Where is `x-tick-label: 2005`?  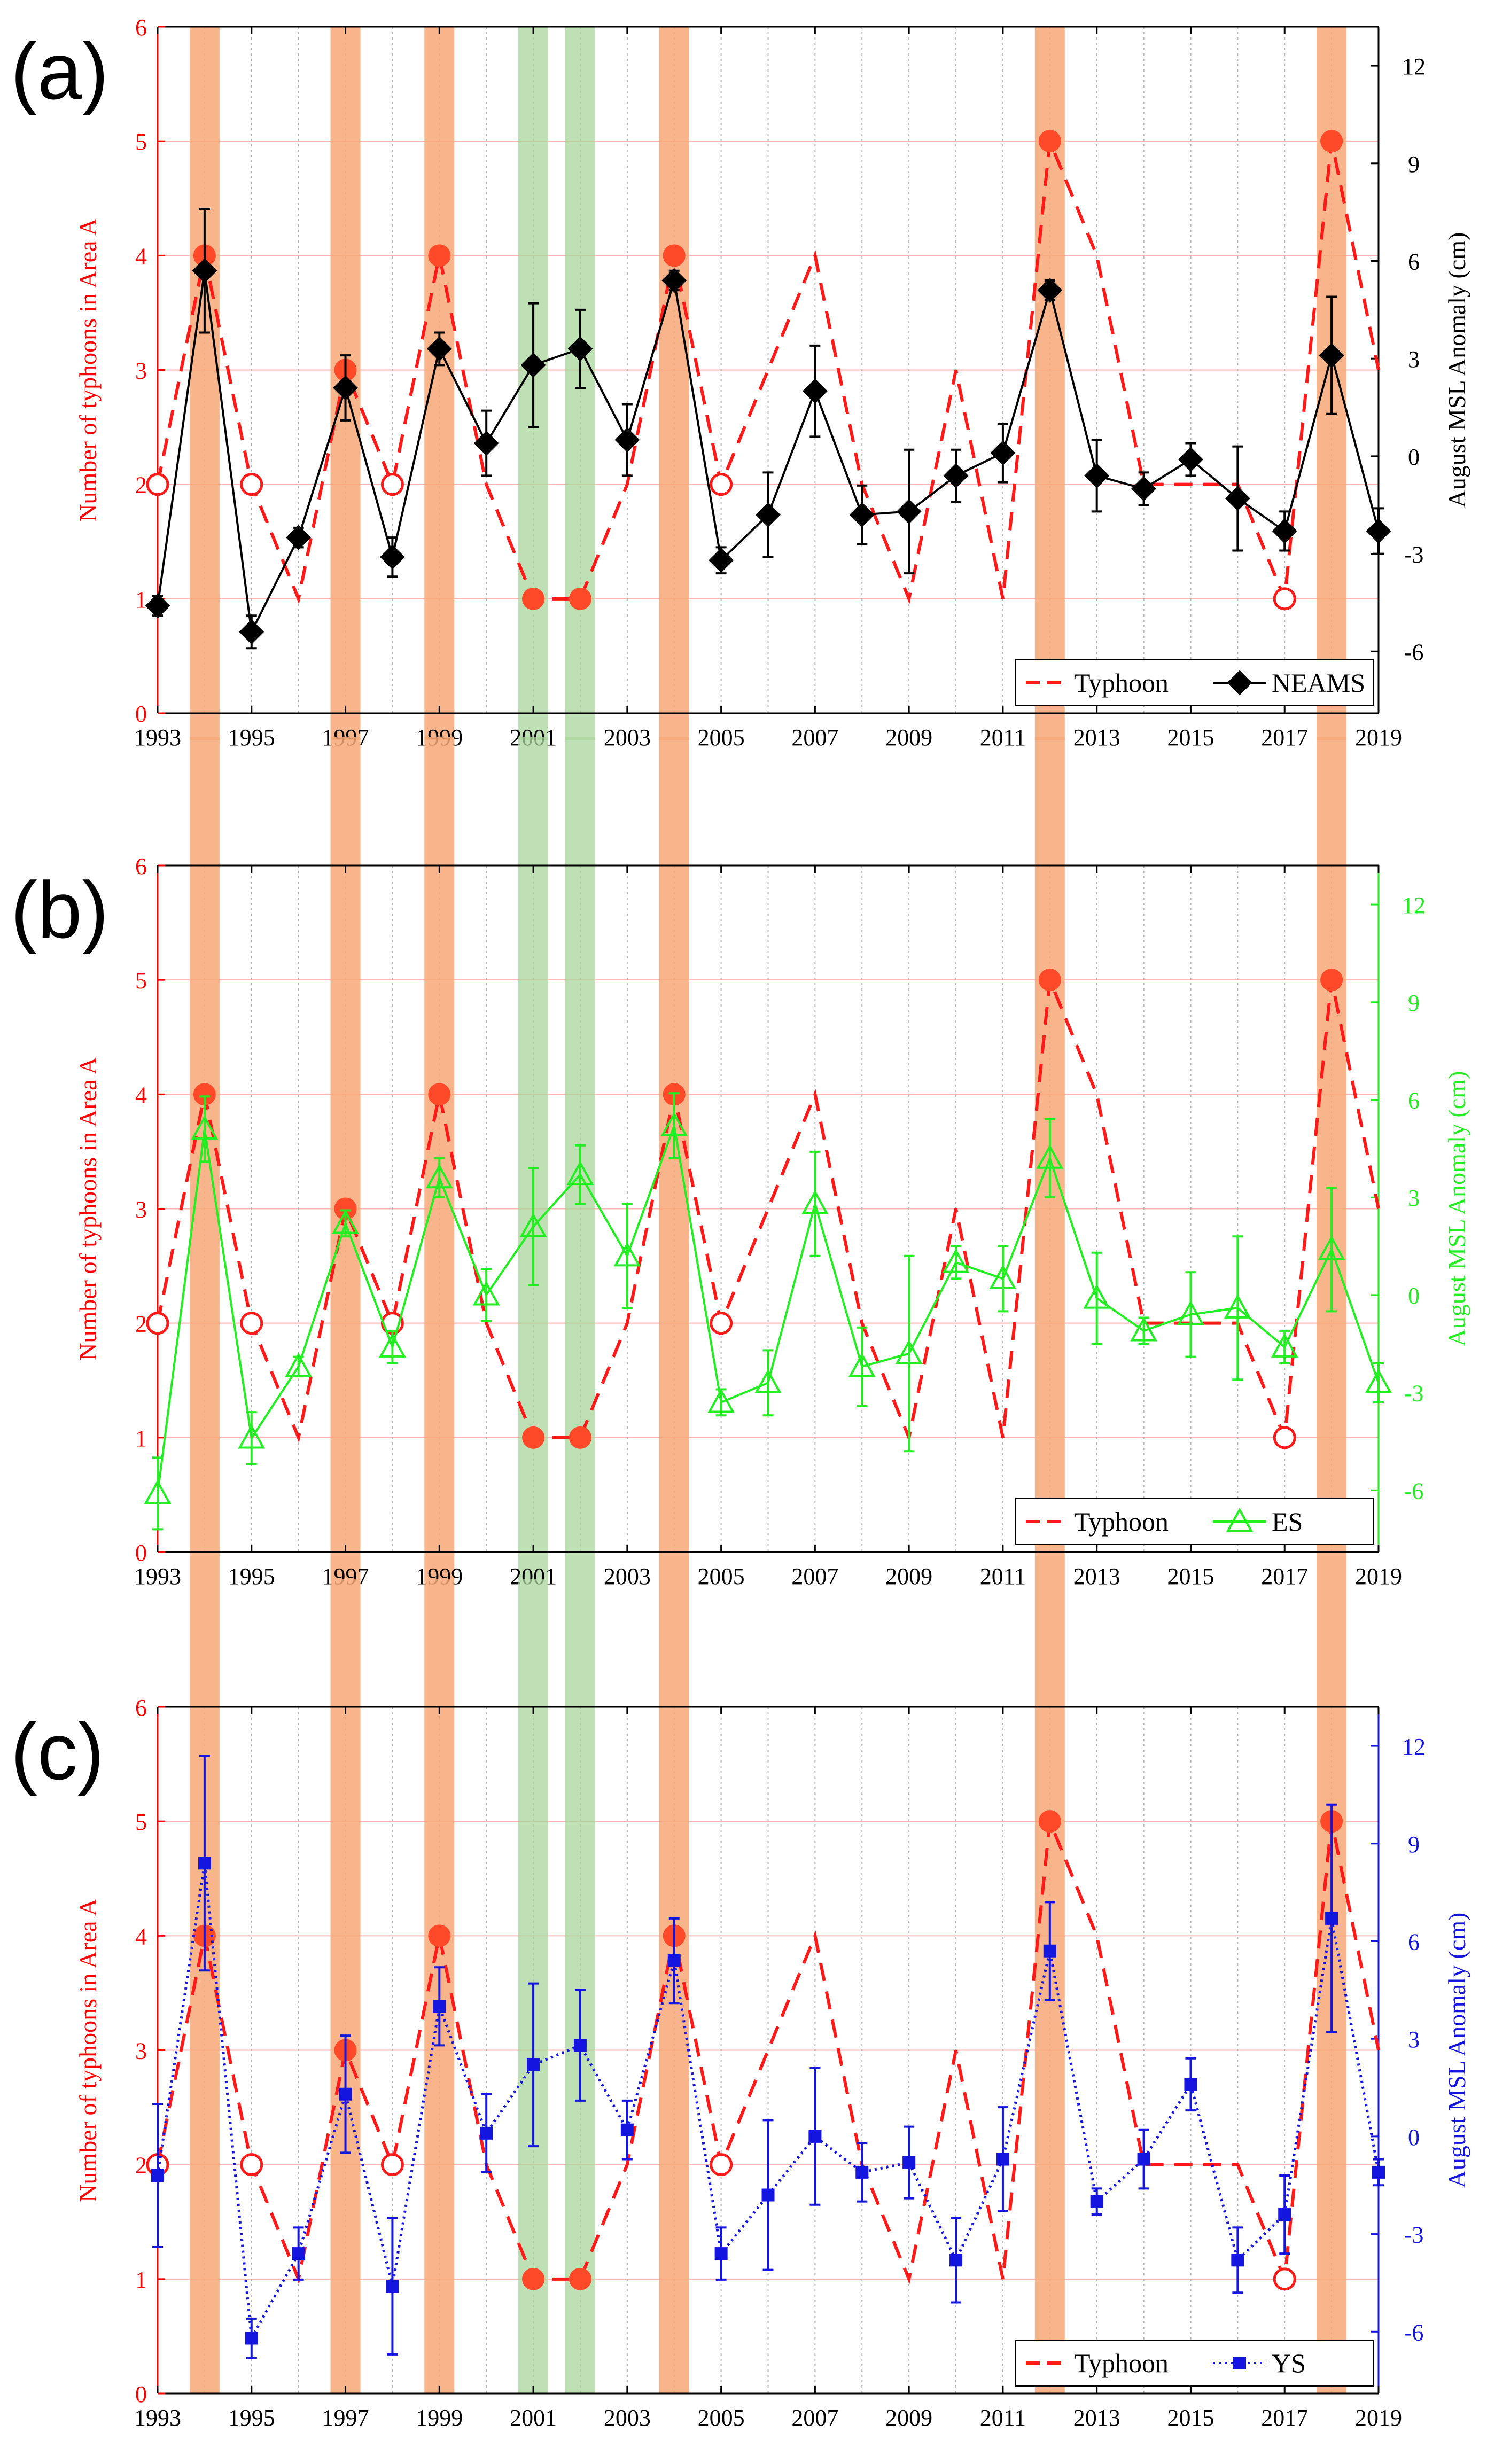 x-tick-label: 2005 is located at coordinates (721, 737).